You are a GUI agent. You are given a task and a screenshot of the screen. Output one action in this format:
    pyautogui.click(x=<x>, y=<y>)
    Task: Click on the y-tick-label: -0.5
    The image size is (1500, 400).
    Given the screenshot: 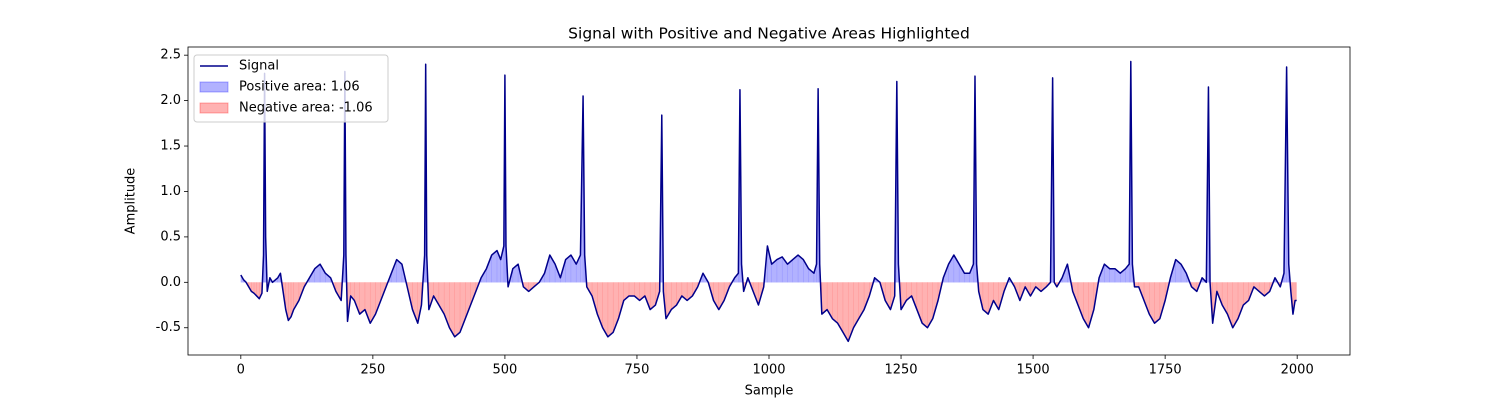 What is the action you would take?
    pyautogui.click(x=168, y=327)
    